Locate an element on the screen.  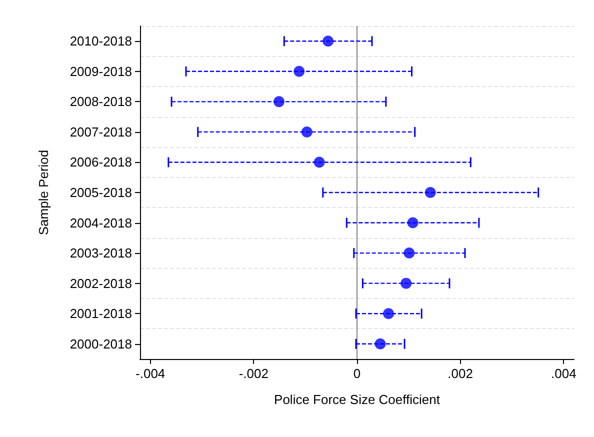
y-tick-label: 2007-2018 is located at coordinates (101, 132).